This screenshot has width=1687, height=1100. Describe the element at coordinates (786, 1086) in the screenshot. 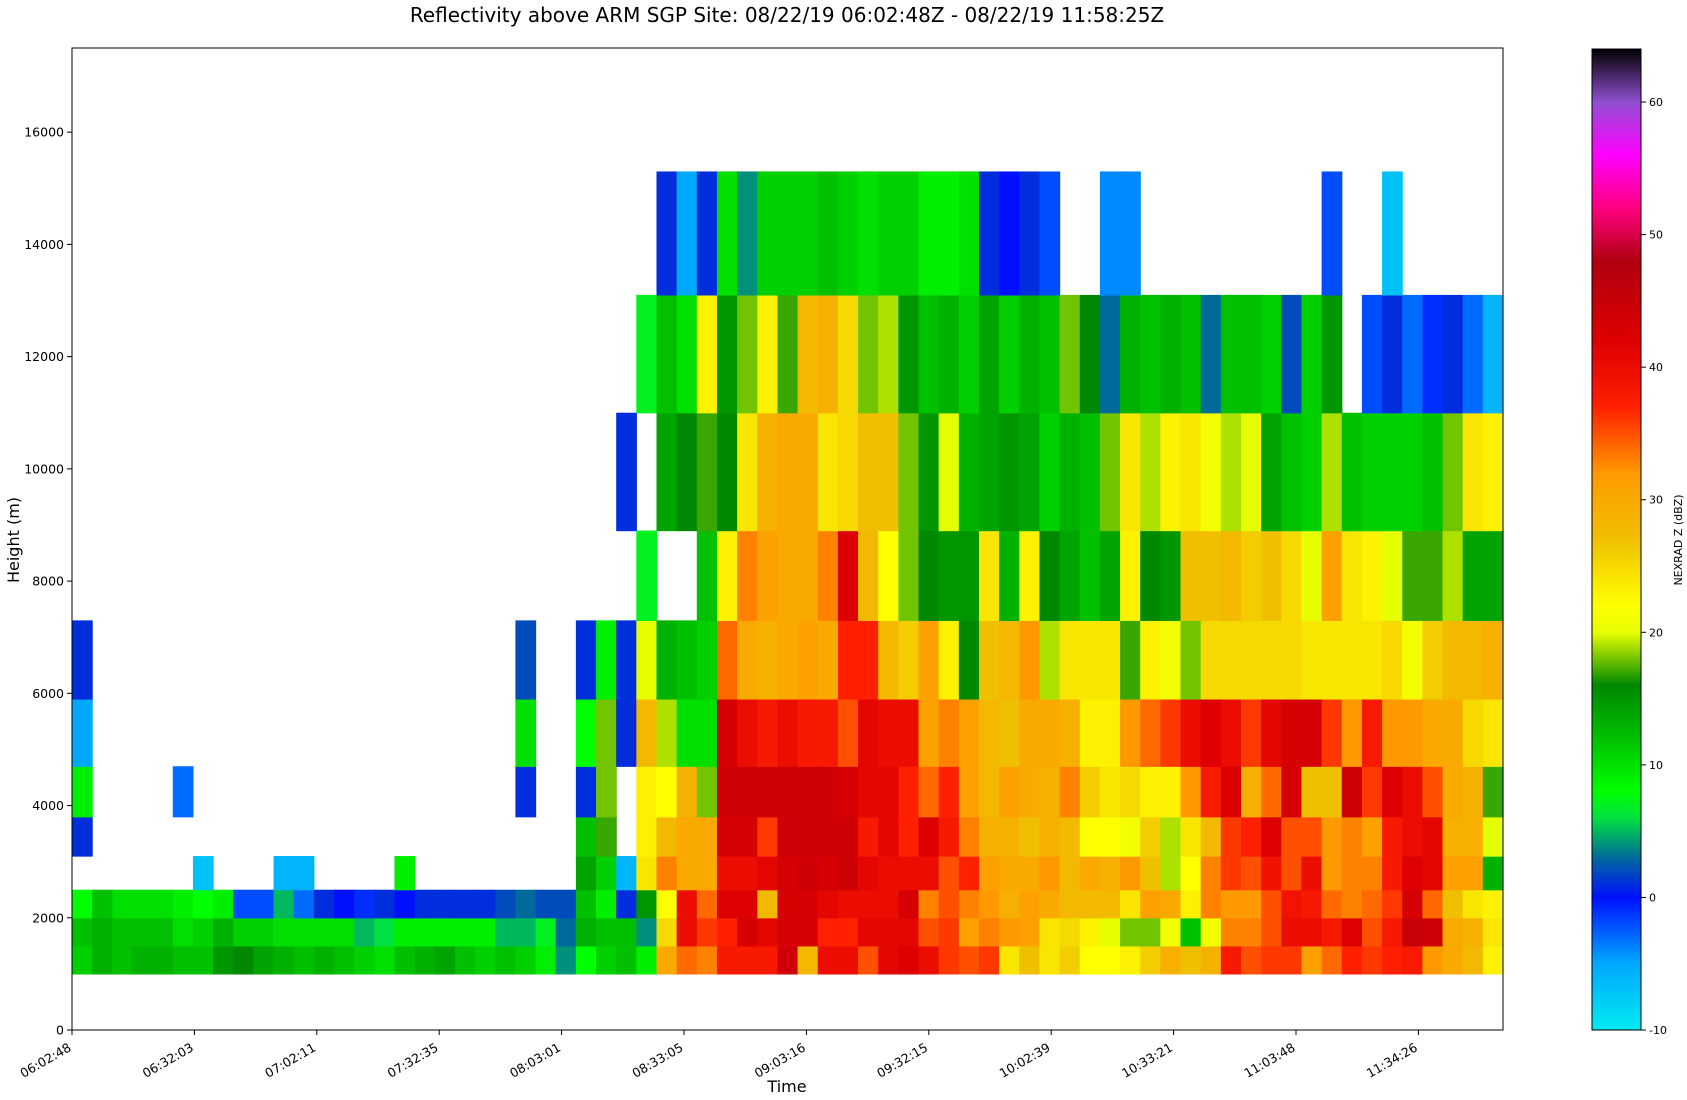

I see `x-axis-label: Time` at that location.